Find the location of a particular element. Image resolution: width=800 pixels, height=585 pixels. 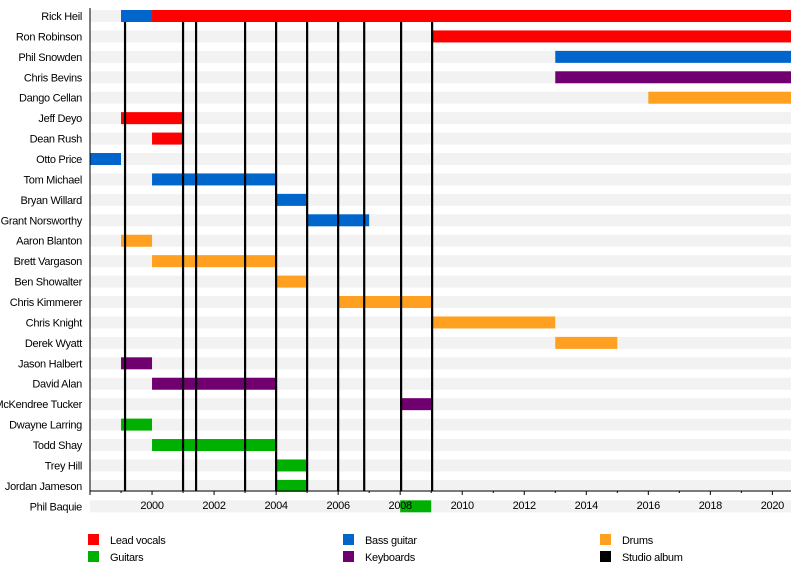

x-tick-label: 2018 is located at coordinates (710, 506).